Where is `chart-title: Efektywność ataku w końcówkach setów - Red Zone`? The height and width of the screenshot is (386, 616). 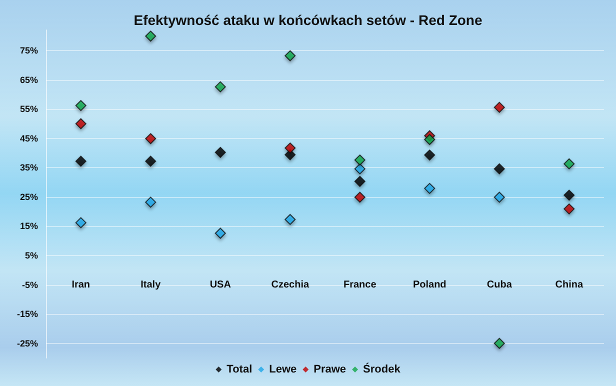 chart-title: Efektywność ataku w końcówkach setów - Red Zone is located at coordinates (308, 20).